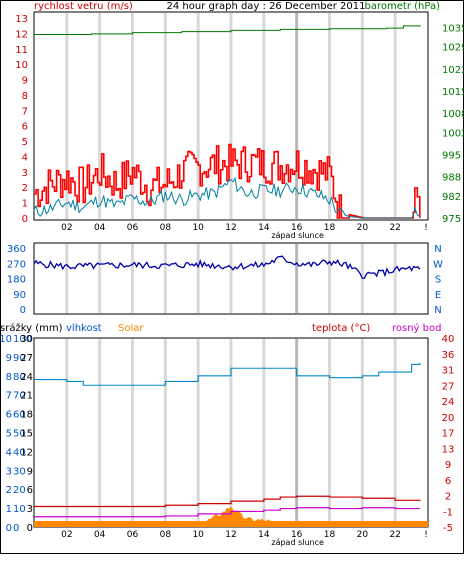  What do you see at coordinates (31, 328) in the screenshot?
I see `rain-label: srážky (mm)` at bounding box center [31, 328].